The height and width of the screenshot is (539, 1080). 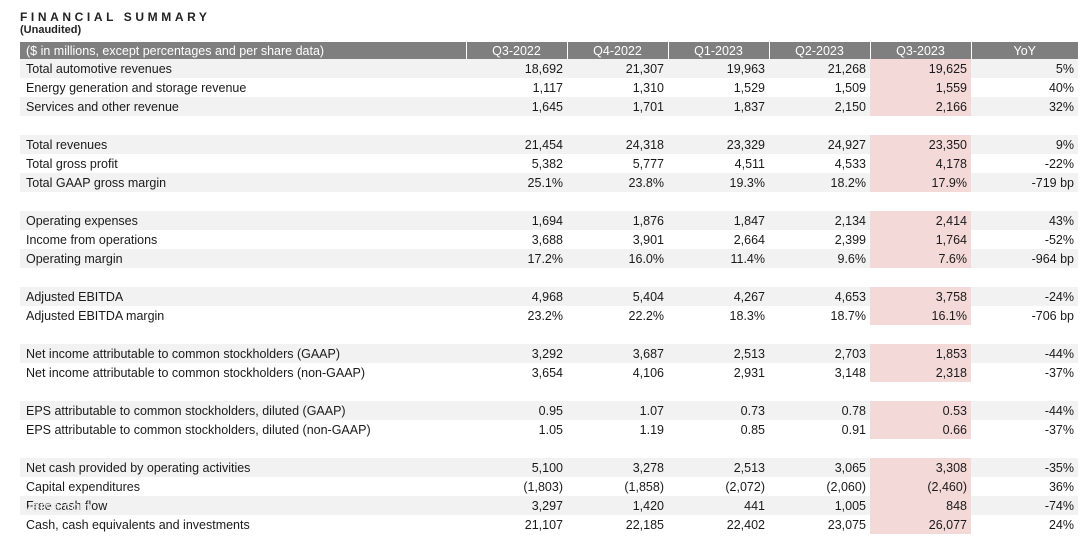 I want to click on cell-q4-2022: 16.0%, so click(x=617, y=258).